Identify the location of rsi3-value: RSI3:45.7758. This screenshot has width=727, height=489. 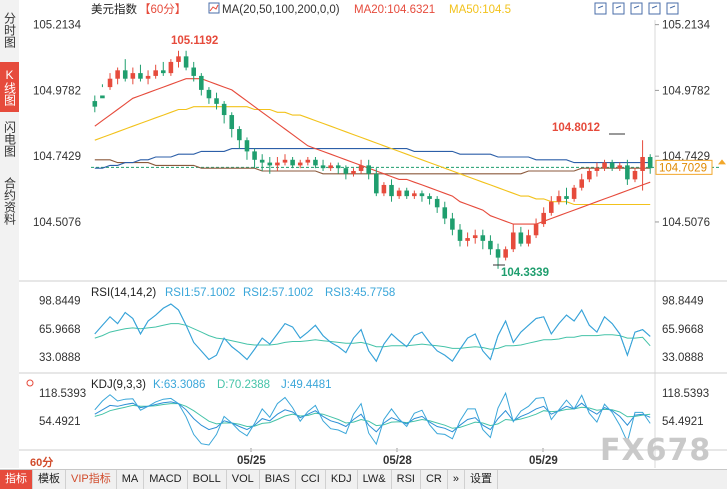
(360, 293).